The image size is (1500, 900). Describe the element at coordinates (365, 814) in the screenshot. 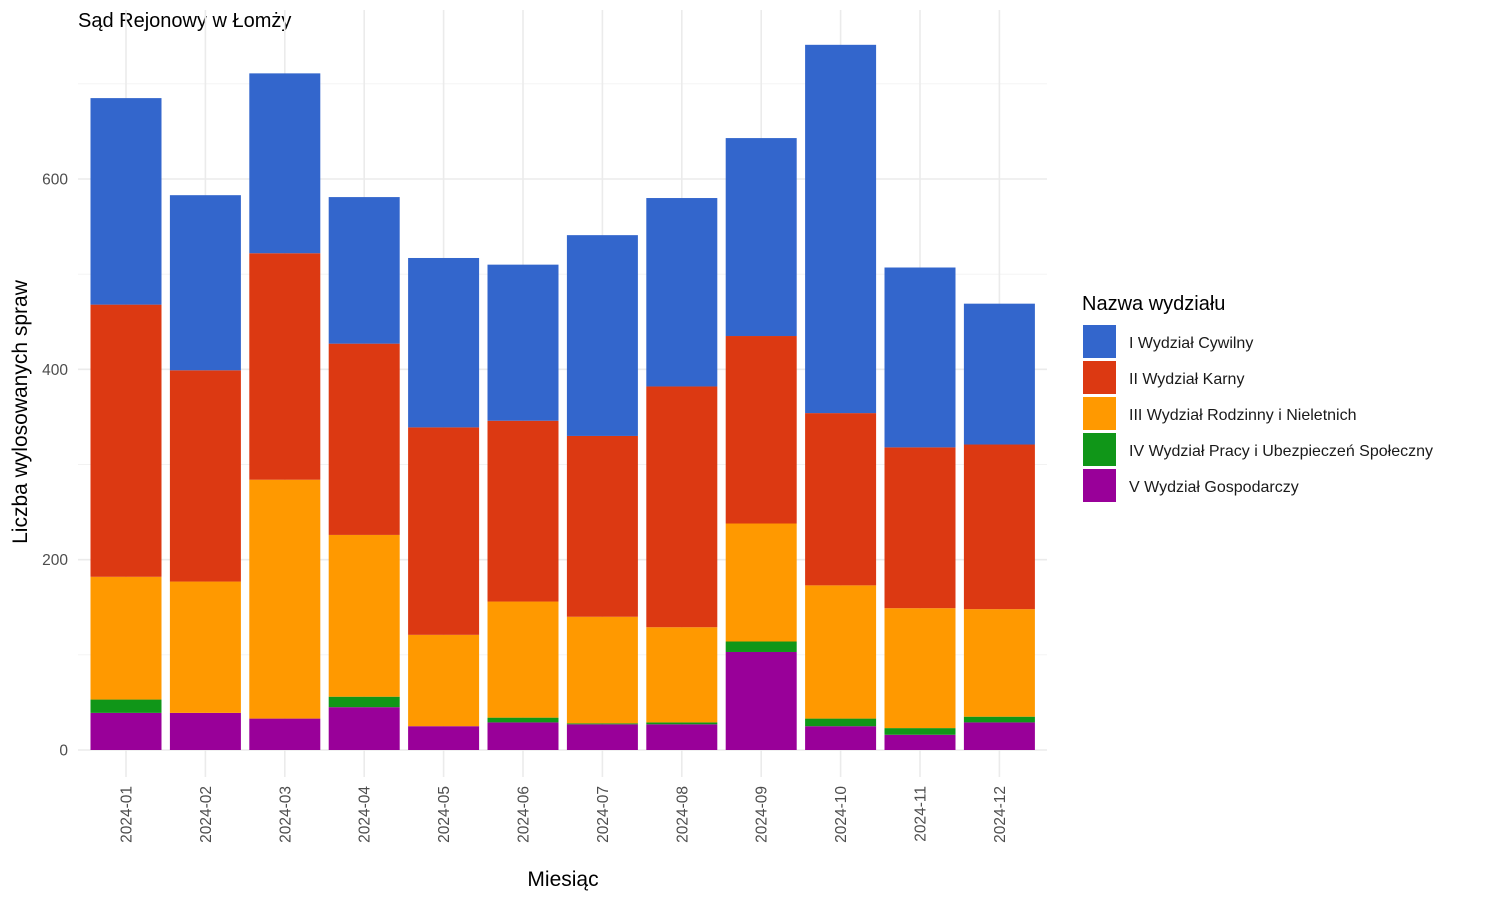

I see `x-tick-label: 2024-04` at that location.